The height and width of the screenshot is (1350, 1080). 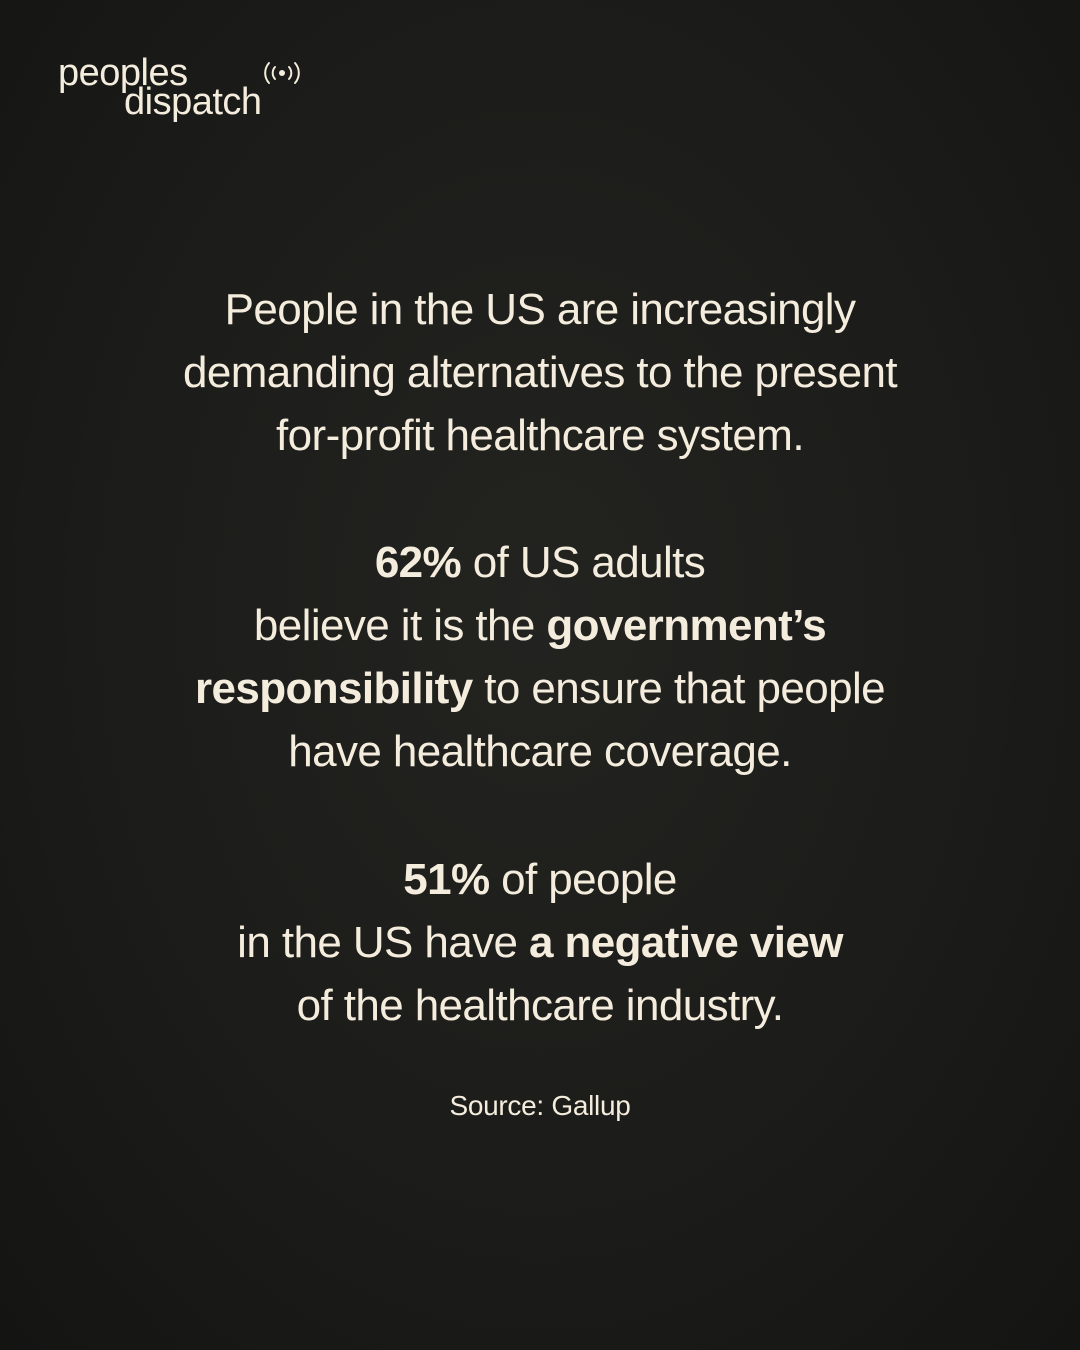 I want to click on text-line: demanding alternatives to the present, so click(x=540, y=372).